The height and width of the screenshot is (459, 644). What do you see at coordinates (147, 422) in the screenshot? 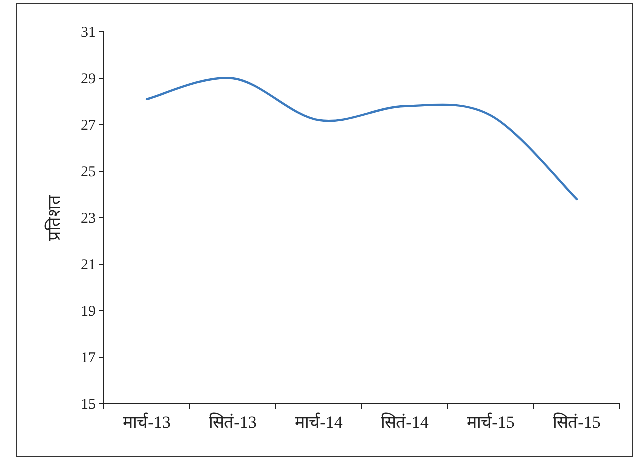
I see `x-tick-label: मार्च-13` at bounding box center [147, 422].